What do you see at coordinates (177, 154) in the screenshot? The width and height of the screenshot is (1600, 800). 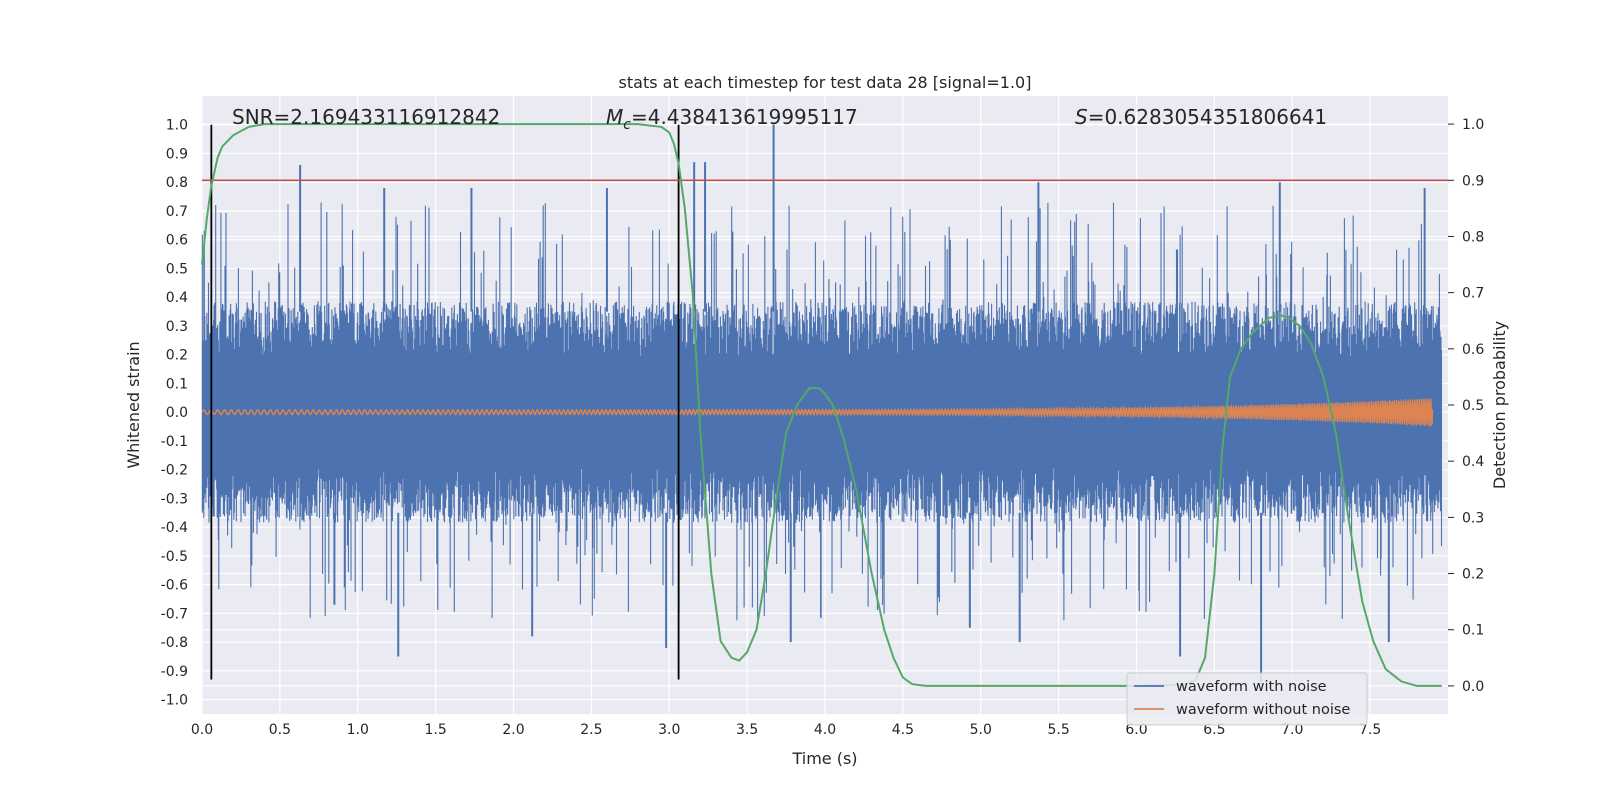 I see `y-tick-label-left: 0.9` at bounding box center [177, 154].